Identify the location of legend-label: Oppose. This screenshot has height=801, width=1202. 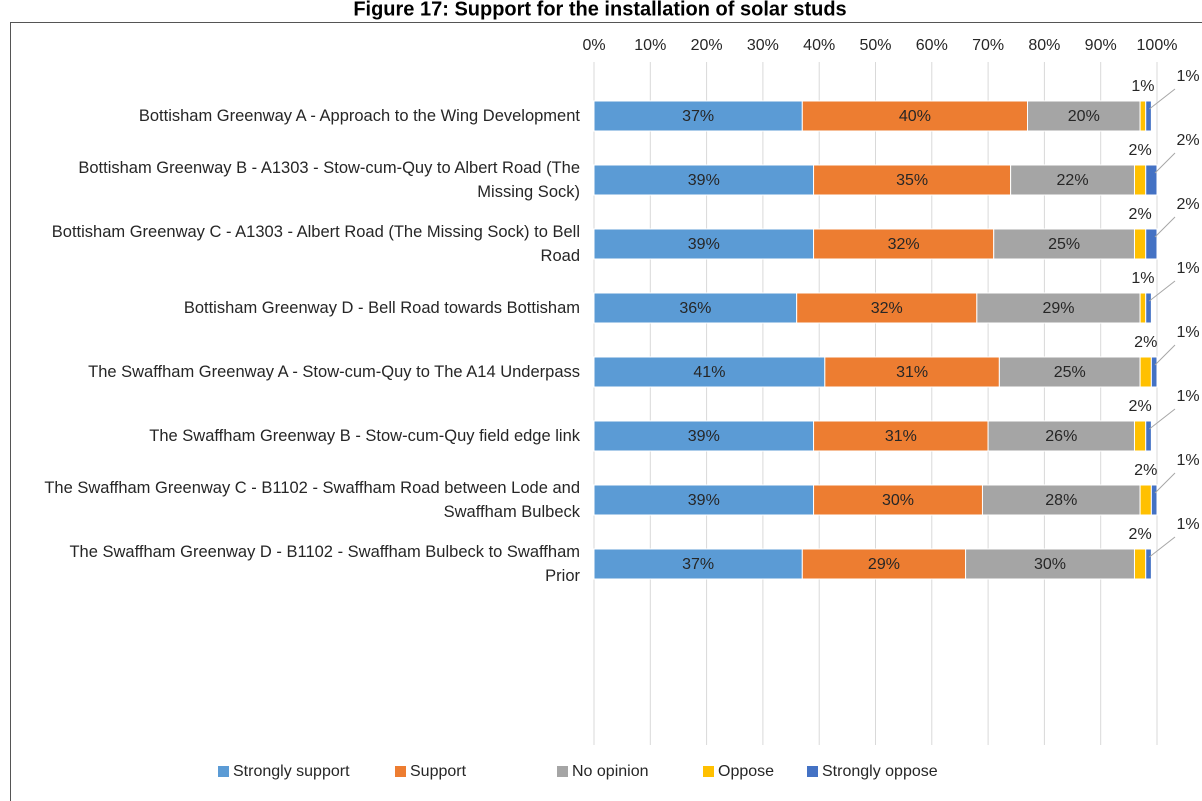
(746, 771).